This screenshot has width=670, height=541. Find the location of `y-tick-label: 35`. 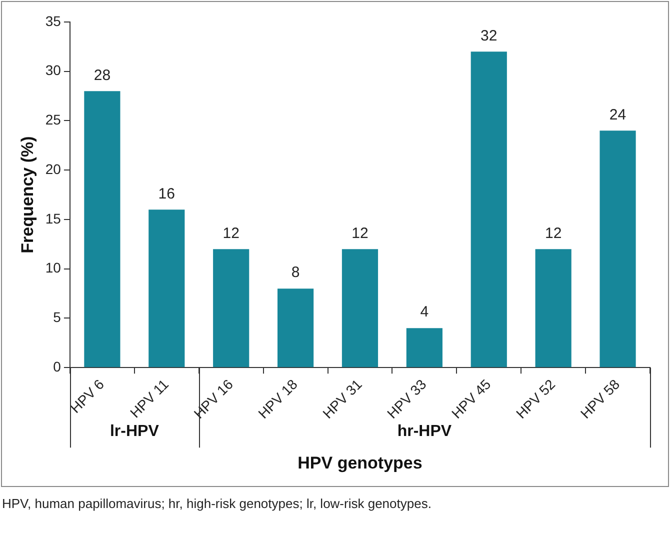

y-tick-label: 35 is located at coordinates (53, 20).